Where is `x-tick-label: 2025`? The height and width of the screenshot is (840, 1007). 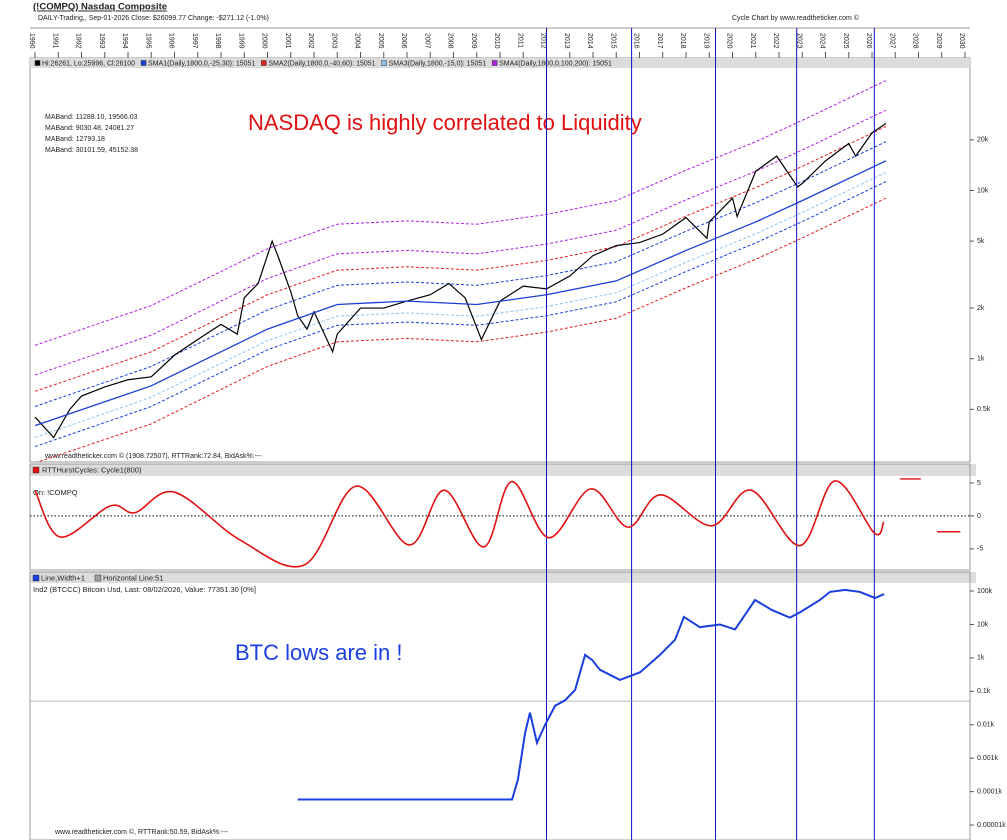 x-tick-label: 2025 is located at coordinates (845, 41).